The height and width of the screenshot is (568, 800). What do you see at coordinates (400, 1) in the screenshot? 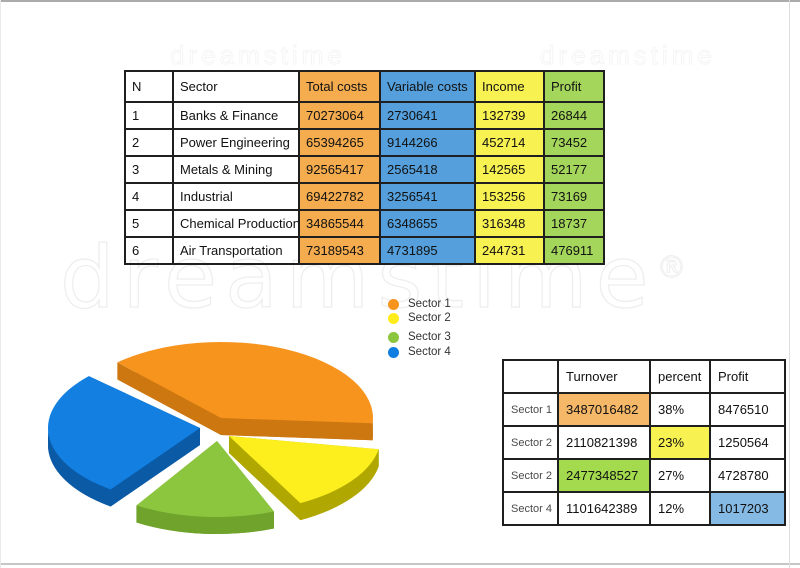
I see `frame-top-edge` at bounding box center [400, 1].